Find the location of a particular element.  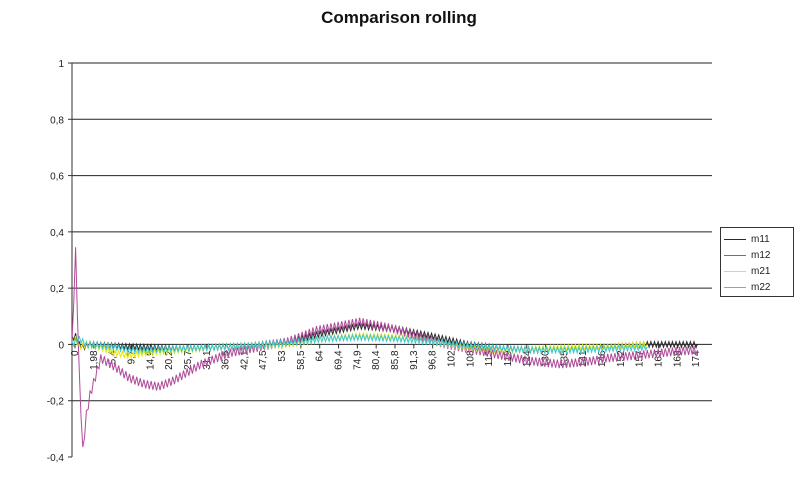

legend-item-m21: m21 is located at coordinates (747, 271).